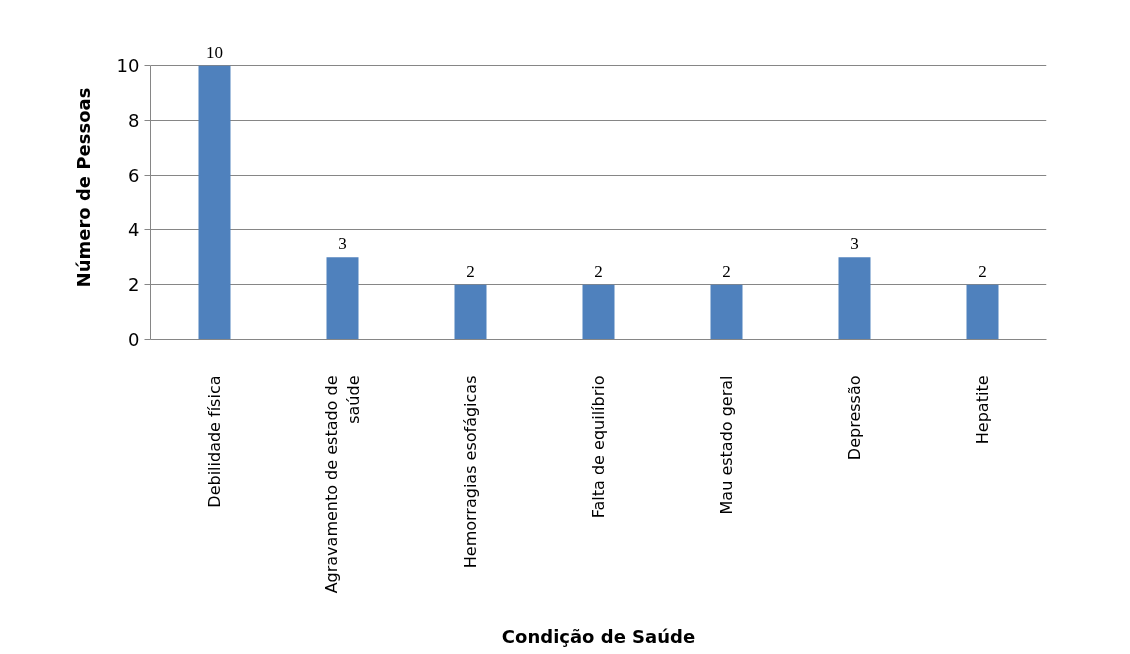 The image size is (1130, 654). I want to click on data-label: 10, so click(214, 52).